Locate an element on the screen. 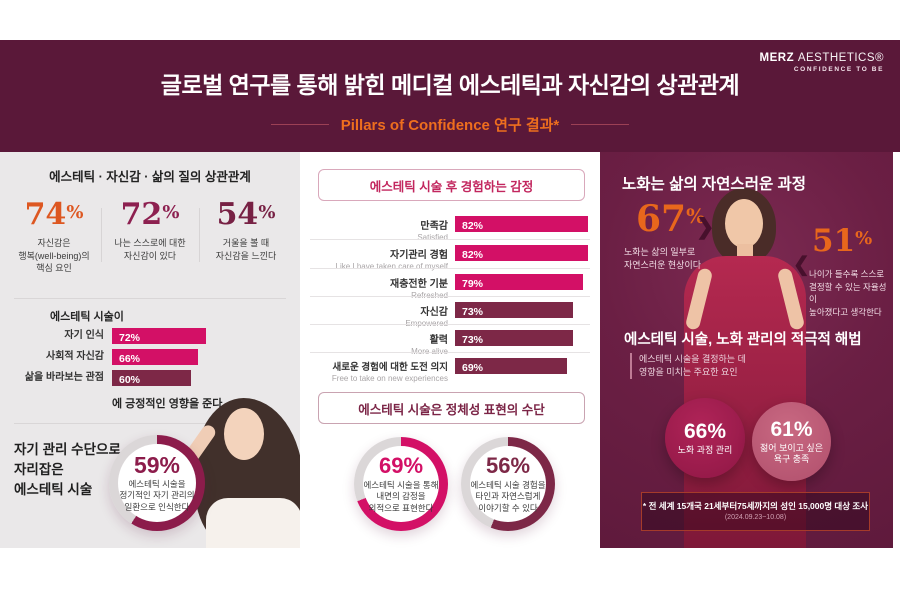 The width and height of the screenshot is (900, 596). bar-label-en: More alive is located at coordinates (374, 351).